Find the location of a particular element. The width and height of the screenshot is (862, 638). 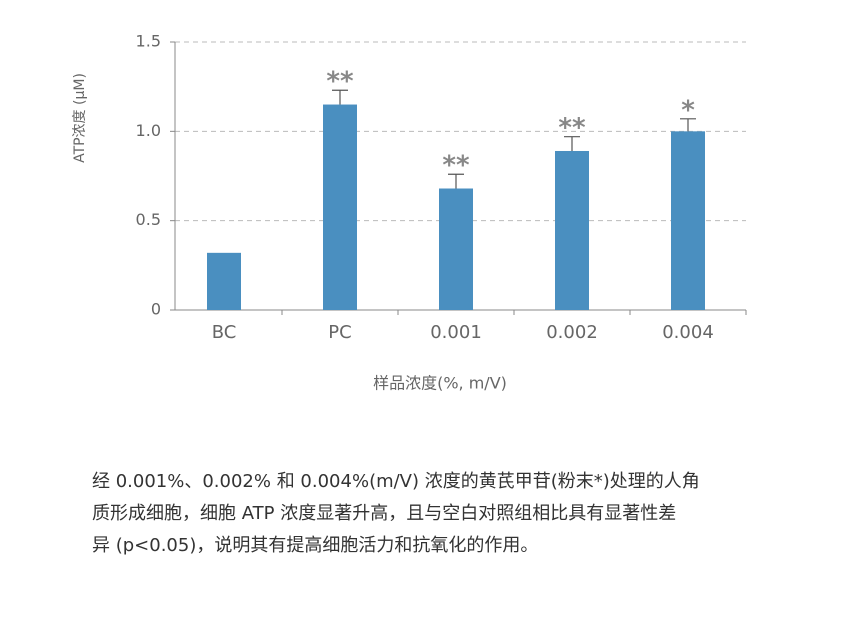

y-tick-label: 1.5 is located at coordinates (148, 41).